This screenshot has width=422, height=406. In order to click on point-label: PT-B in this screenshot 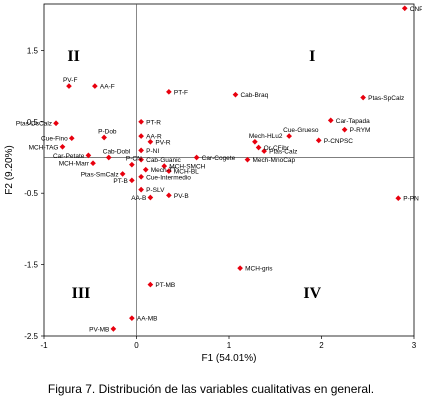, I will do `click(120, 181)`.